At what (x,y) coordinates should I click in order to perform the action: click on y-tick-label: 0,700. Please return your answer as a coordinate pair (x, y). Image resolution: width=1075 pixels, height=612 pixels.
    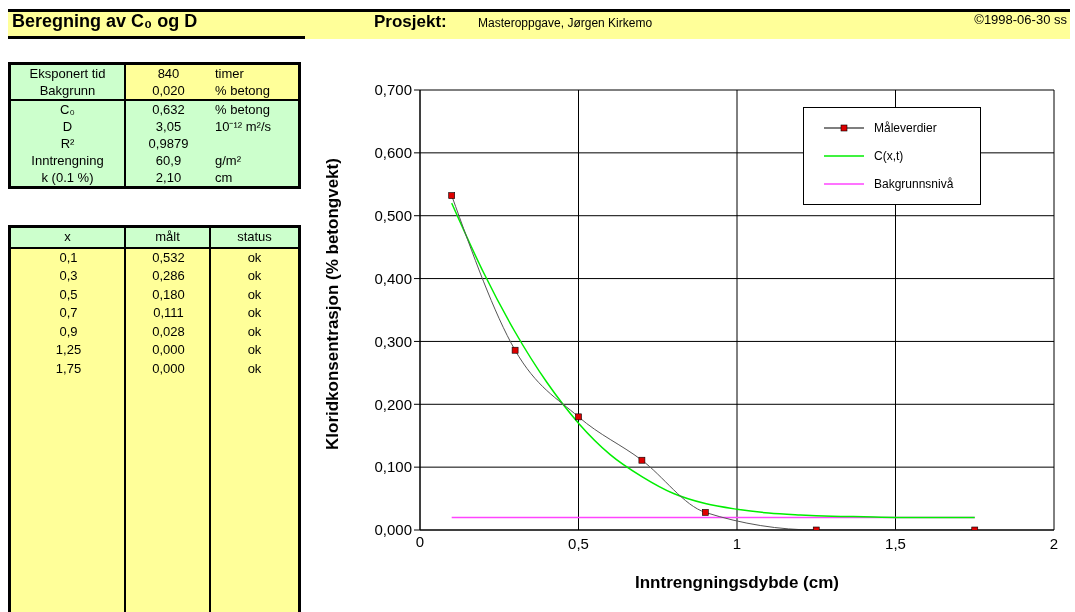
    Looking at the image, I should click on (393, 90).